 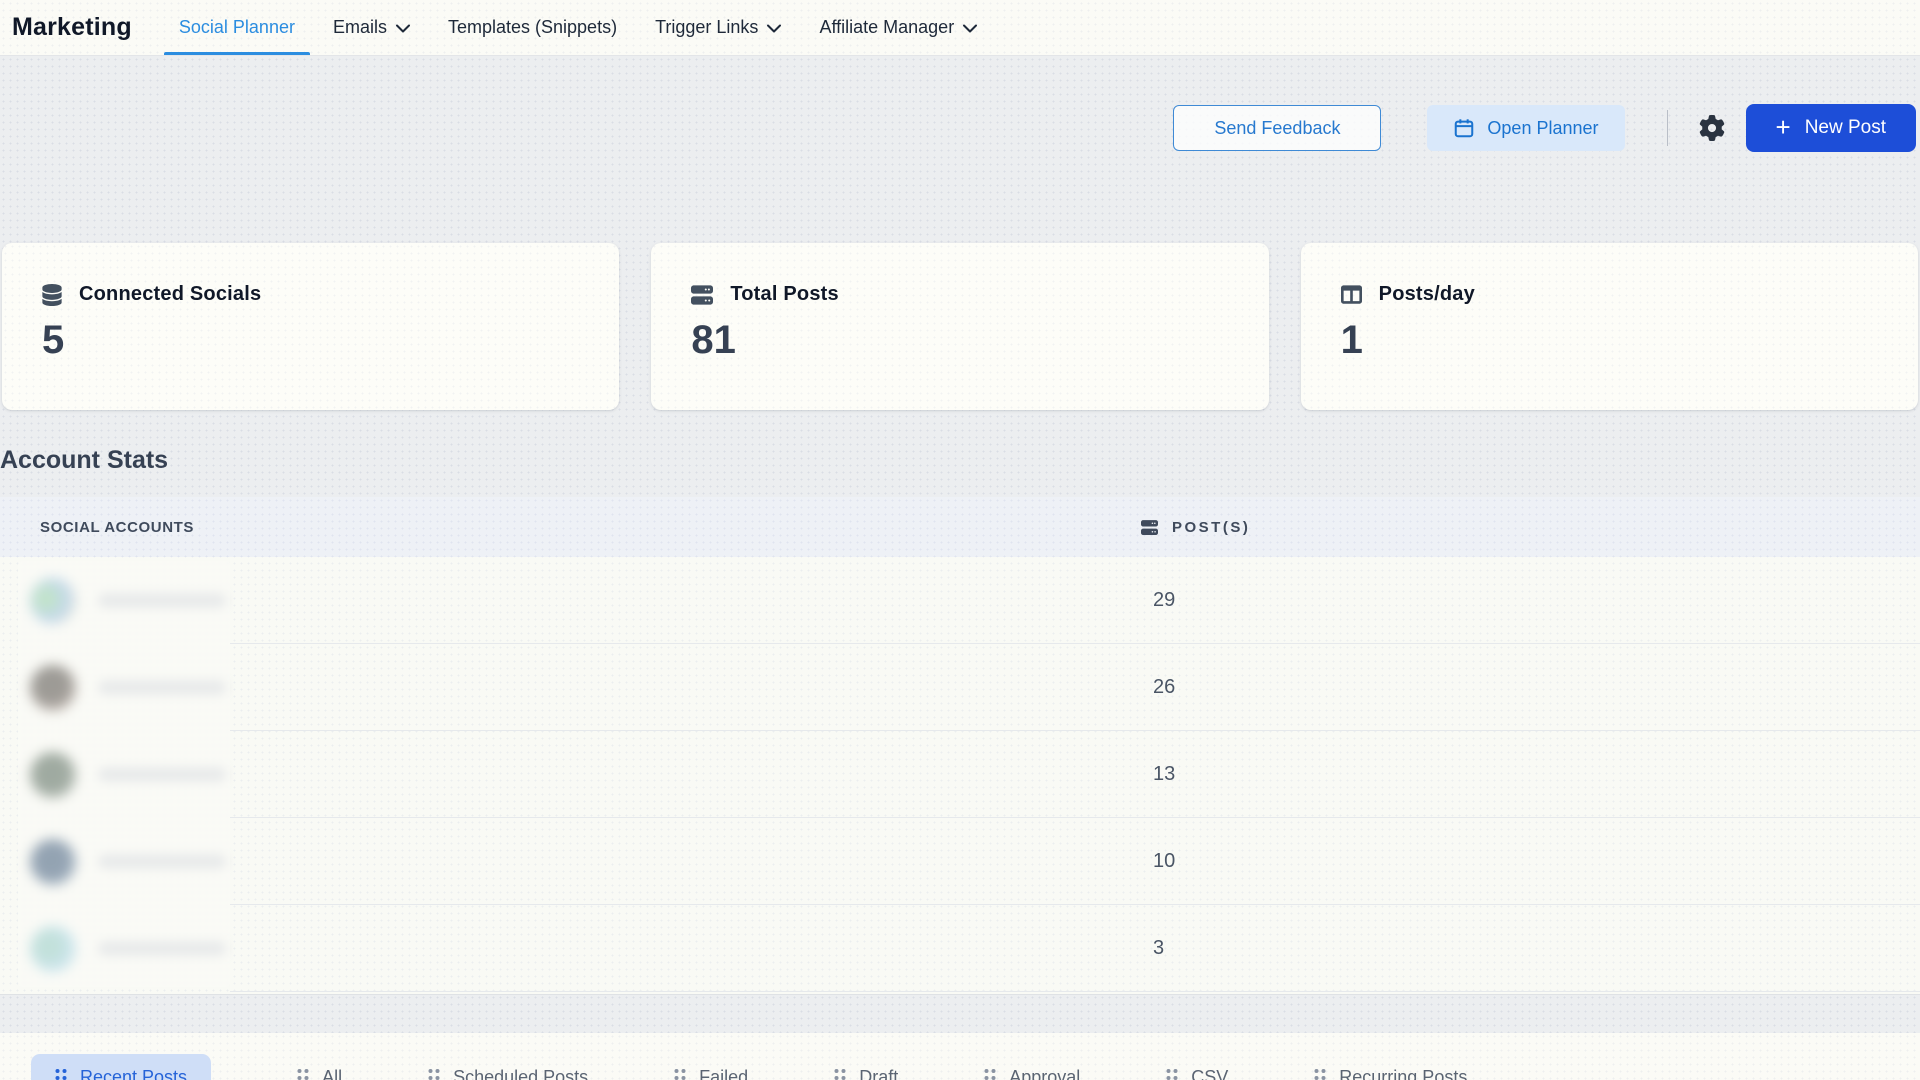 What do you see at coordinates (960, 861) in the screenshot?
I see `table-row: 10` at bounding box center [960, 861].